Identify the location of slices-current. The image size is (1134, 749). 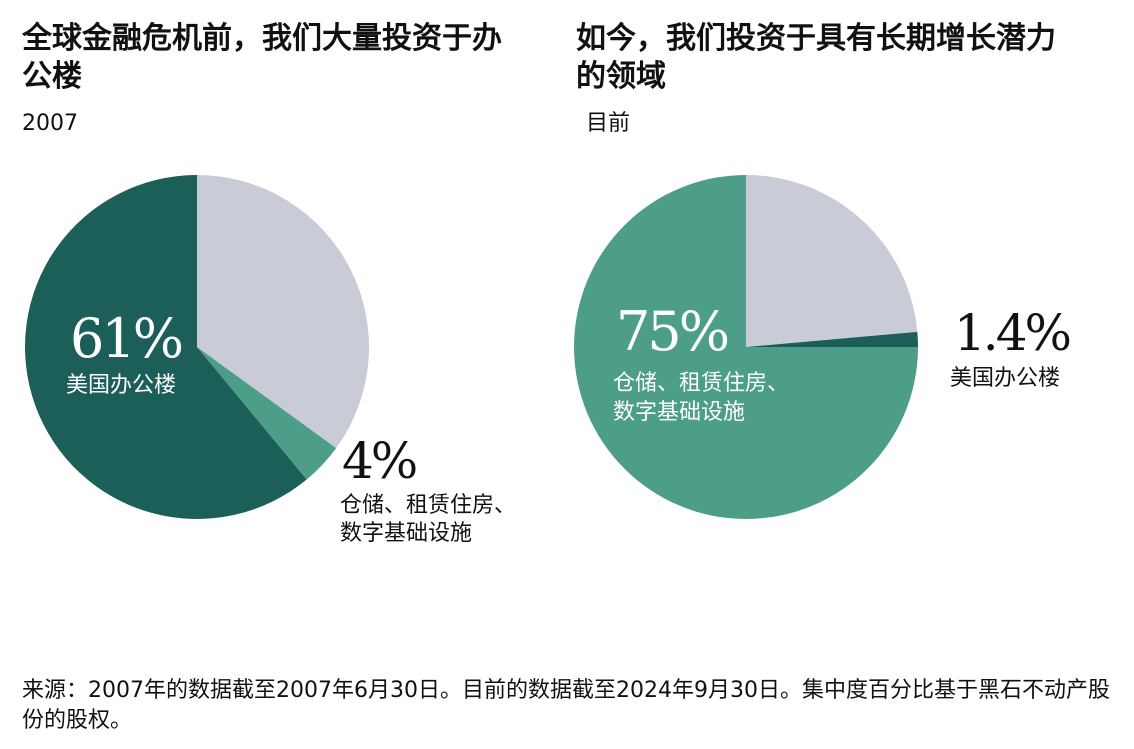
(746, 347).